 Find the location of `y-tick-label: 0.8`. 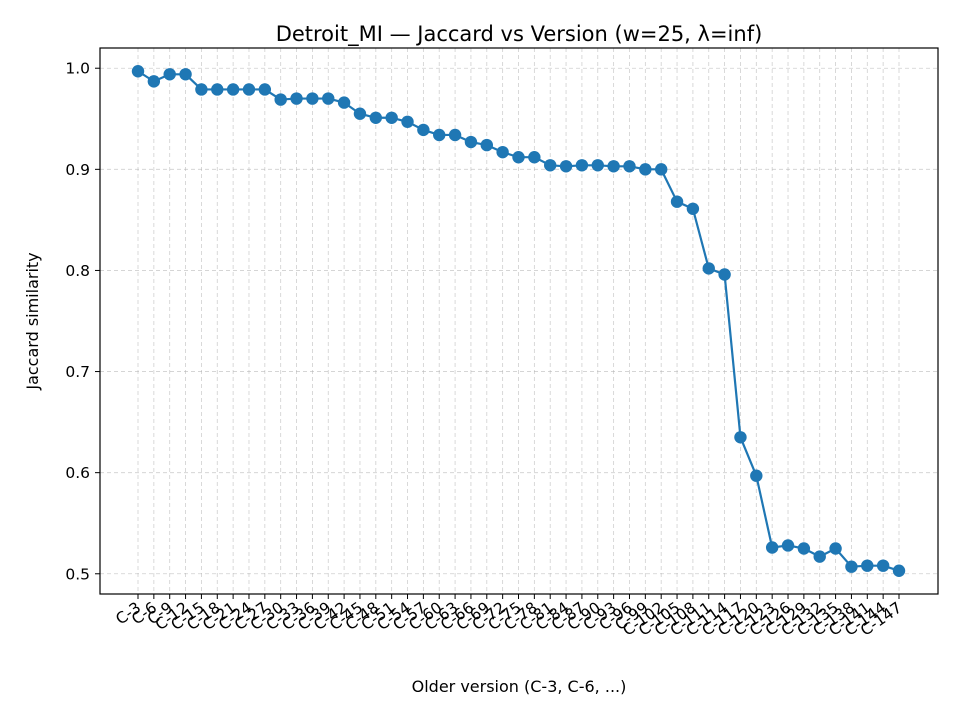

y-tick-label: 0.8 is located at coordinates (77, 271).